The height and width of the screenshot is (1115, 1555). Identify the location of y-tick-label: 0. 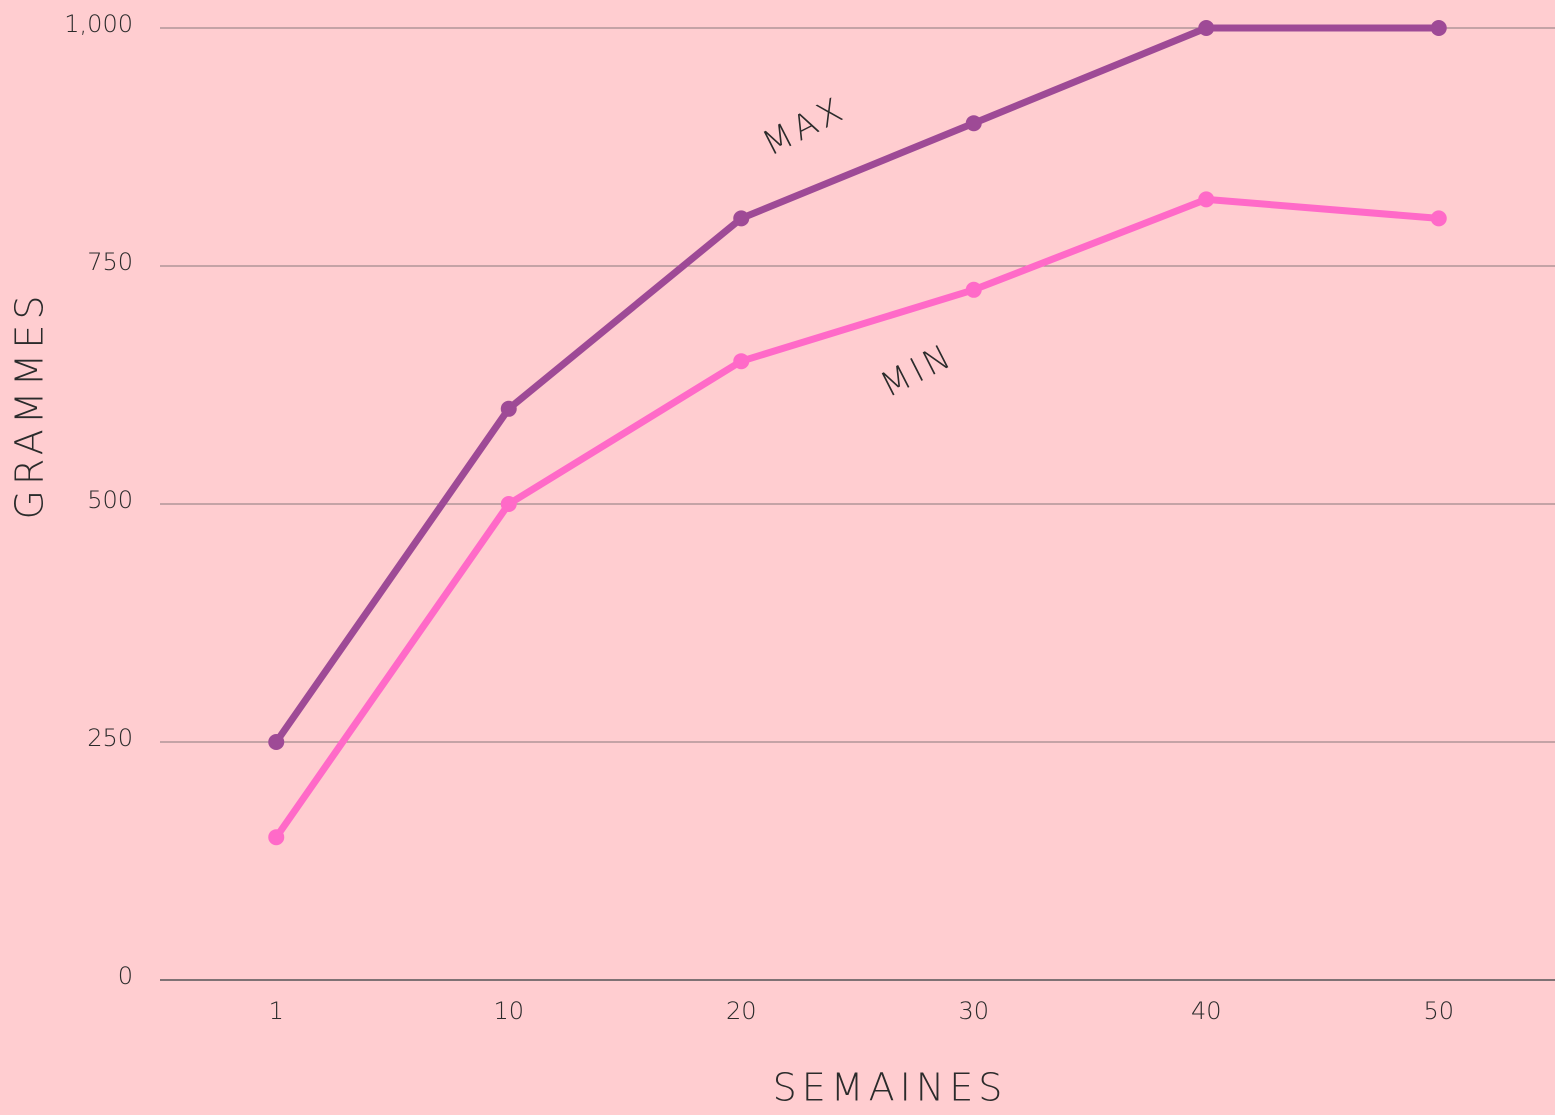
(125, 976).